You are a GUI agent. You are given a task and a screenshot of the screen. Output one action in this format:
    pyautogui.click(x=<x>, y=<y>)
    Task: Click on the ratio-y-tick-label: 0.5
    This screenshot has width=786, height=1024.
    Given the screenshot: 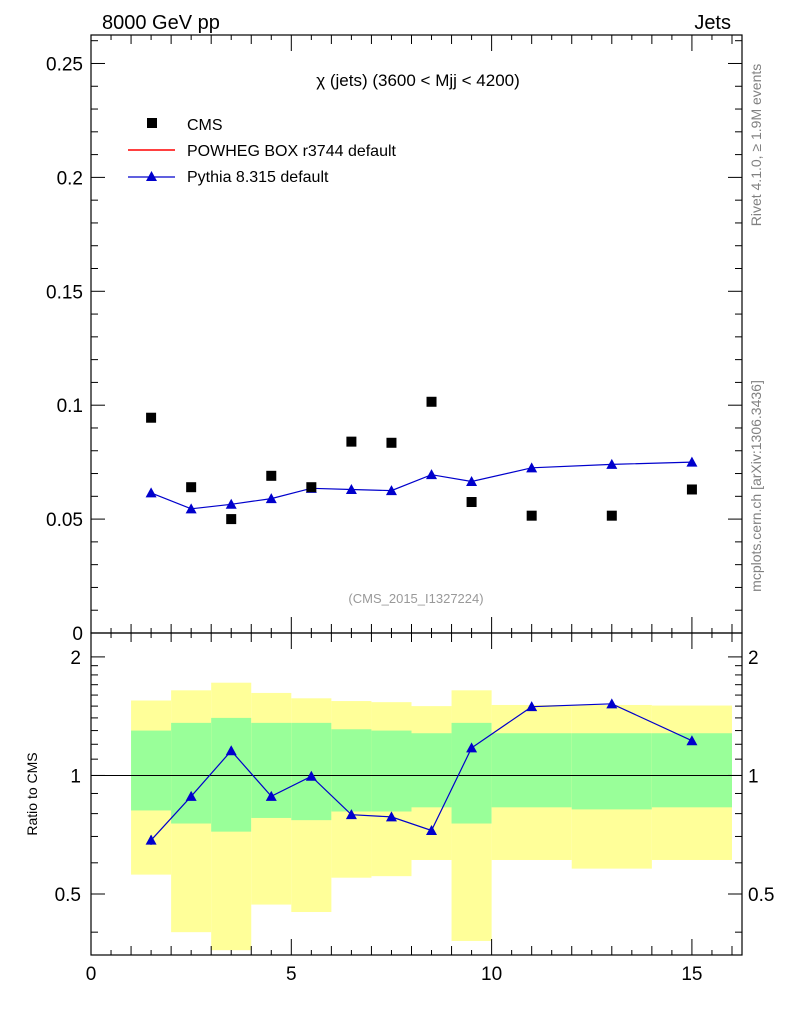 What is the action you would take?
    pyautogui.click(x=68, y=895)
    